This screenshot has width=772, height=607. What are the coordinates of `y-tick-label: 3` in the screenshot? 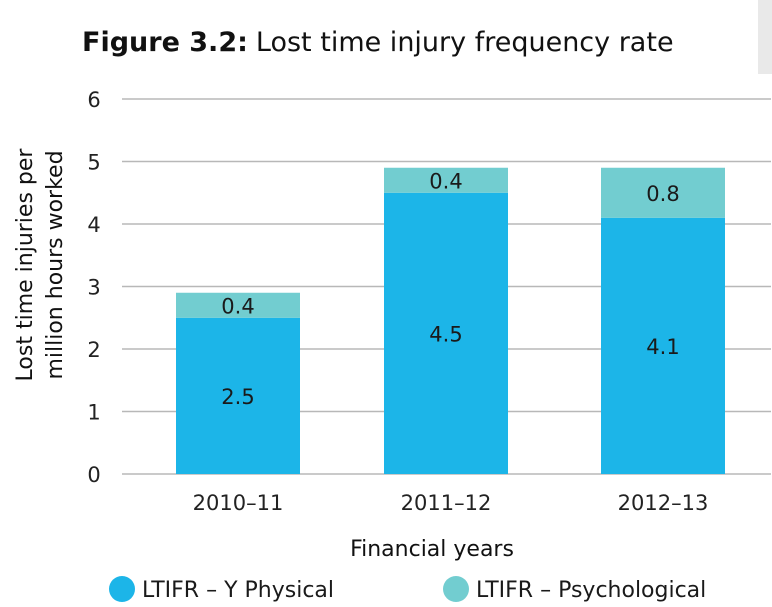 It's located at (93, 288).